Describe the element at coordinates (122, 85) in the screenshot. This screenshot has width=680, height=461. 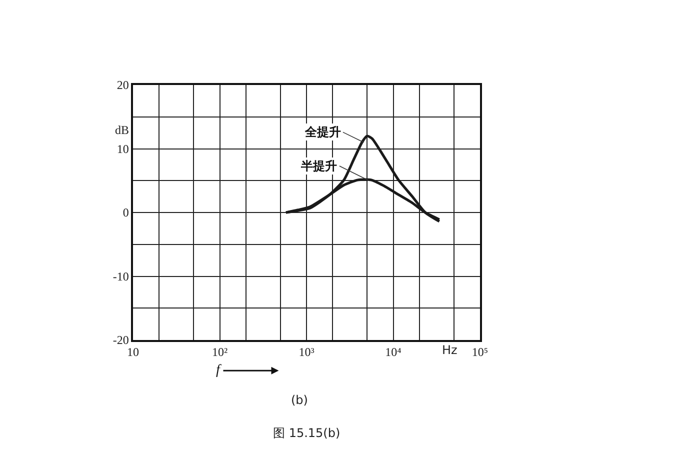
I see `y-tick-label: 20` at that location.